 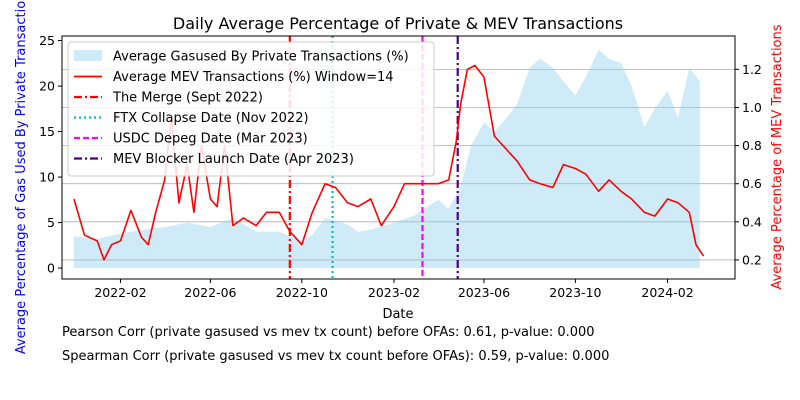 What do you see at coordinates (47, 40) in the screenshot?
I see `left-tick-label: 25` at bounding box center [47, 40].